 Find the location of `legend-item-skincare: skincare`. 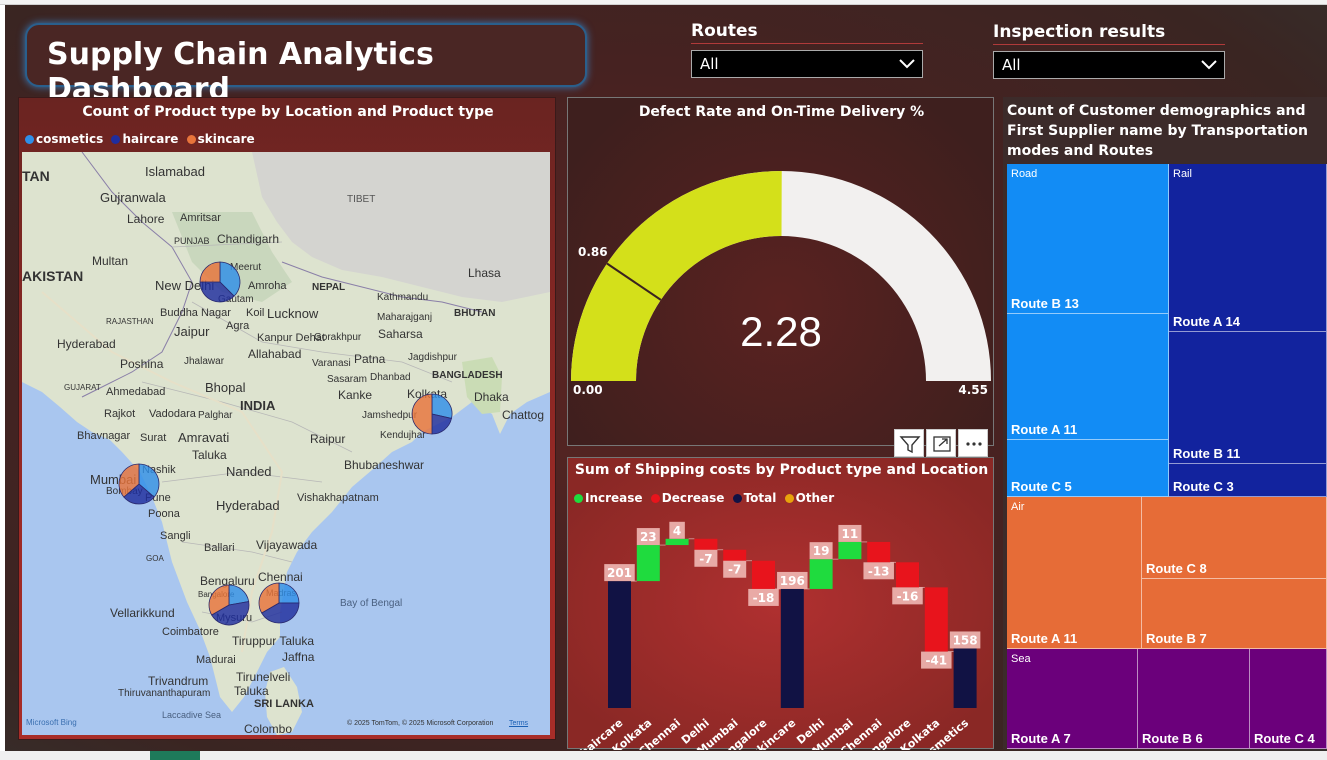

legend-item-skincare: skincare is located at coordinates (220, 139).